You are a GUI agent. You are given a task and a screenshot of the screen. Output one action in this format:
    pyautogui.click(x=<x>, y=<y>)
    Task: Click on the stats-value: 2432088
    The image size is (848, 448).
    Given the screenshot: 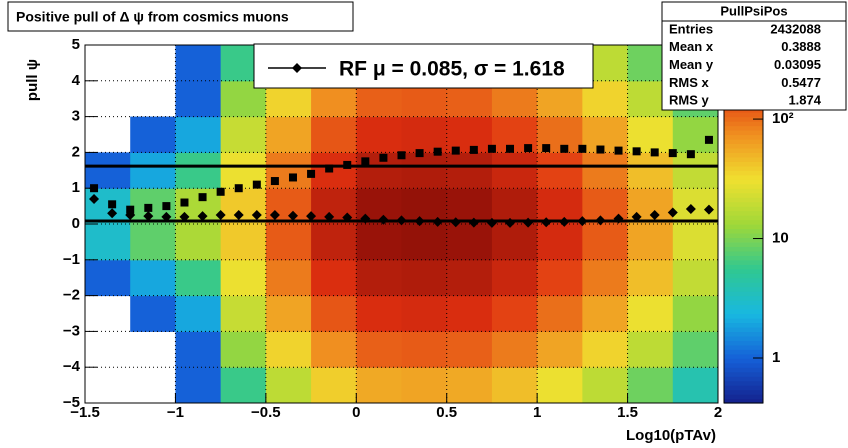 What is the action you would take?
    pyautogui.click(x=795, y=28)
    